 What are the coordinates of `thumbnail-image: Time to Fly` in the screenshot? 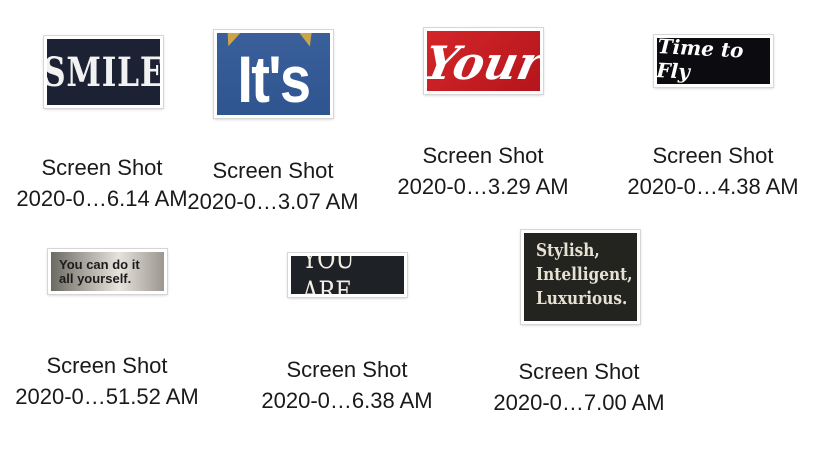 It's located at (713, 61).